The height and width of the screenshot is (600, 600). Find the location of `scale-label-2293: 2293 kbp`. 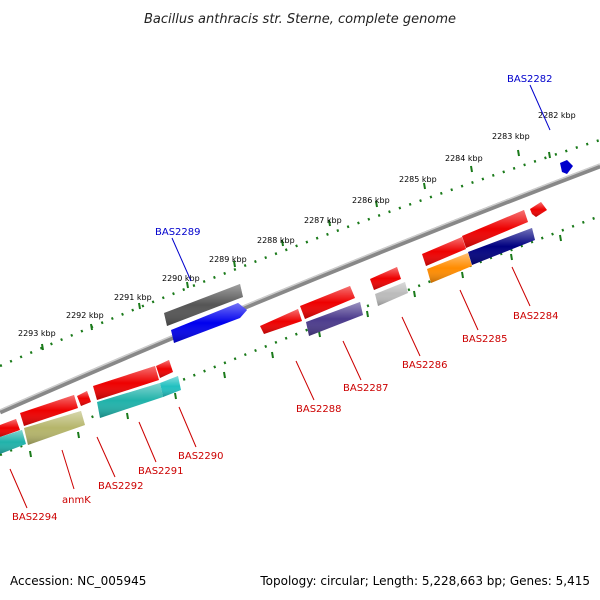

scale-label-2293: 2293 kbp is located at coordinates (37, 333).